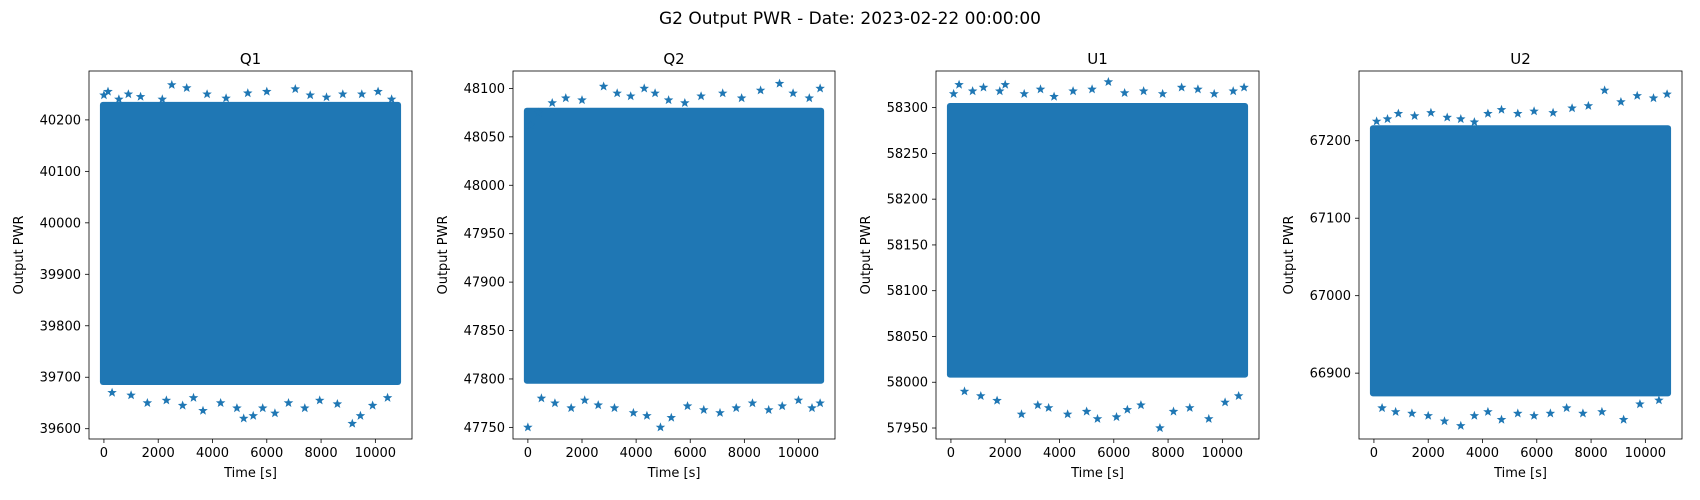  I want to click on x-tick-label: 8000, so click(1591, 453).